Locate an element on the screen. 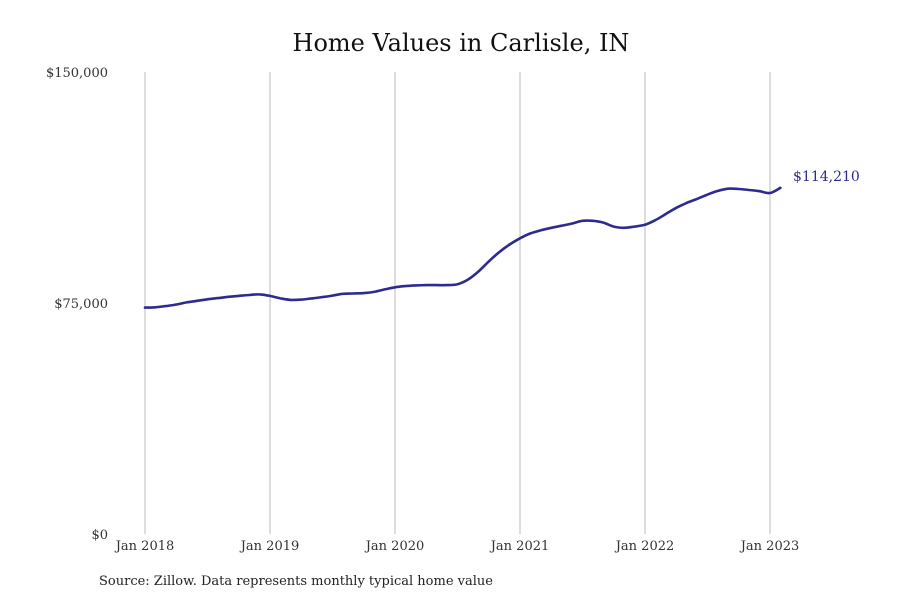 Image resolution: width=900 pixels, height=600 pixels. y-axis-ticks: $0 $75,000 $150,000 is located at coordinates (77, 304).